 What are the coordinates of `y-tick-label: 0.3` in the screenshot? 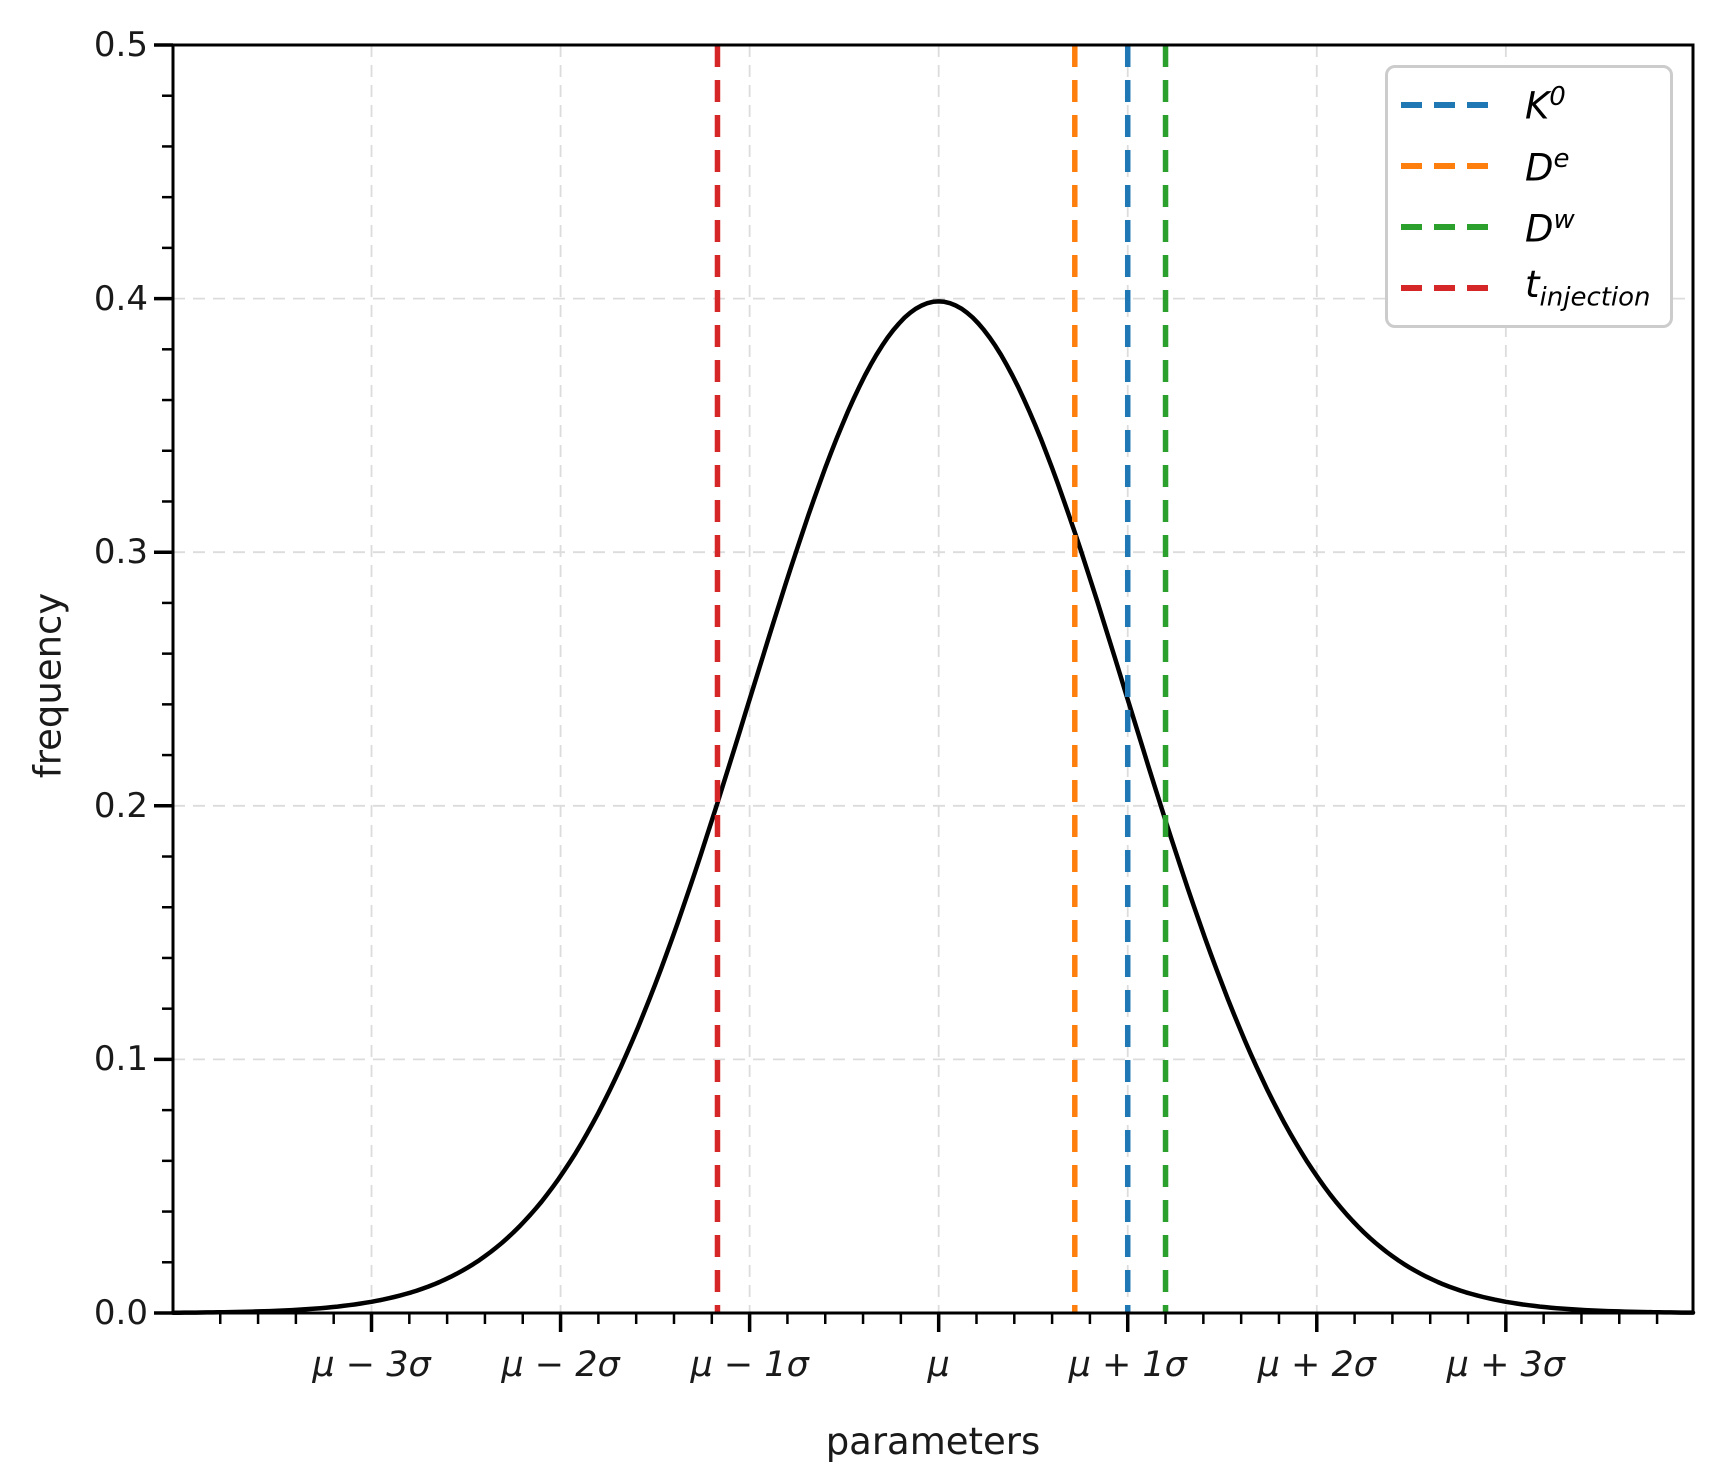 It's located at (120, 552).